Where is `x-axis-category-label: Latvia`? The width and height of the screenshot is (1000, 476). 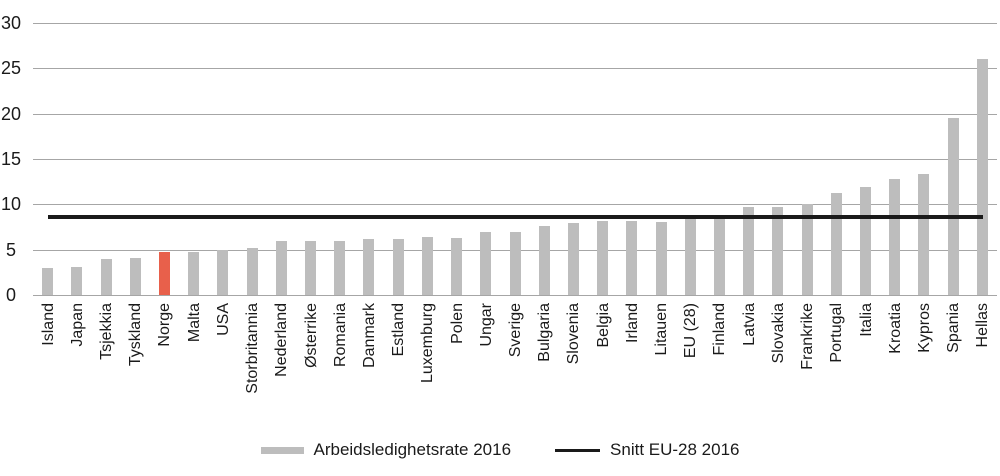 x-axis-category-label: Latvia is located at coordinates (749, 324).